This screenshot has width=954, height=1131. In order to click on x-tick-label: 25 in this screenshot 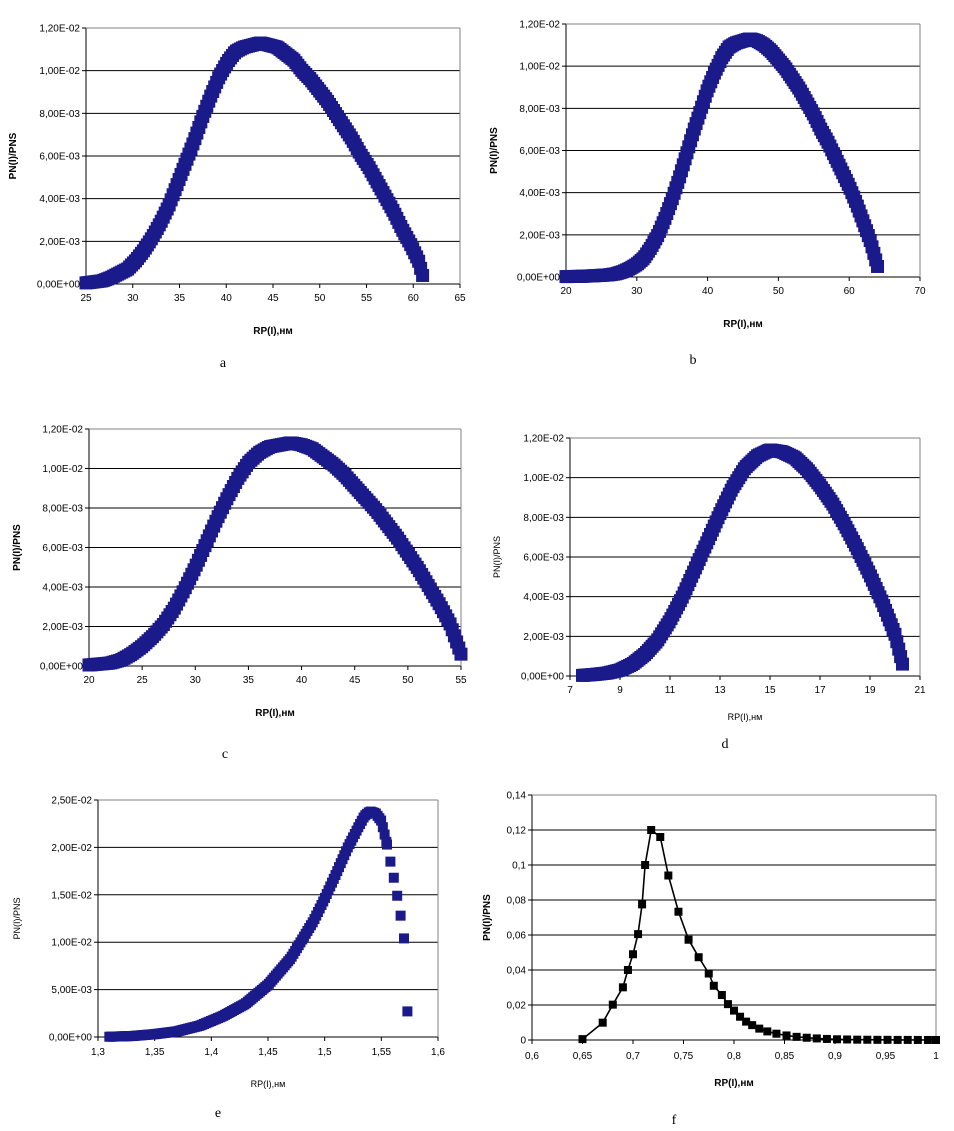, I will do `click(143, 680)`.